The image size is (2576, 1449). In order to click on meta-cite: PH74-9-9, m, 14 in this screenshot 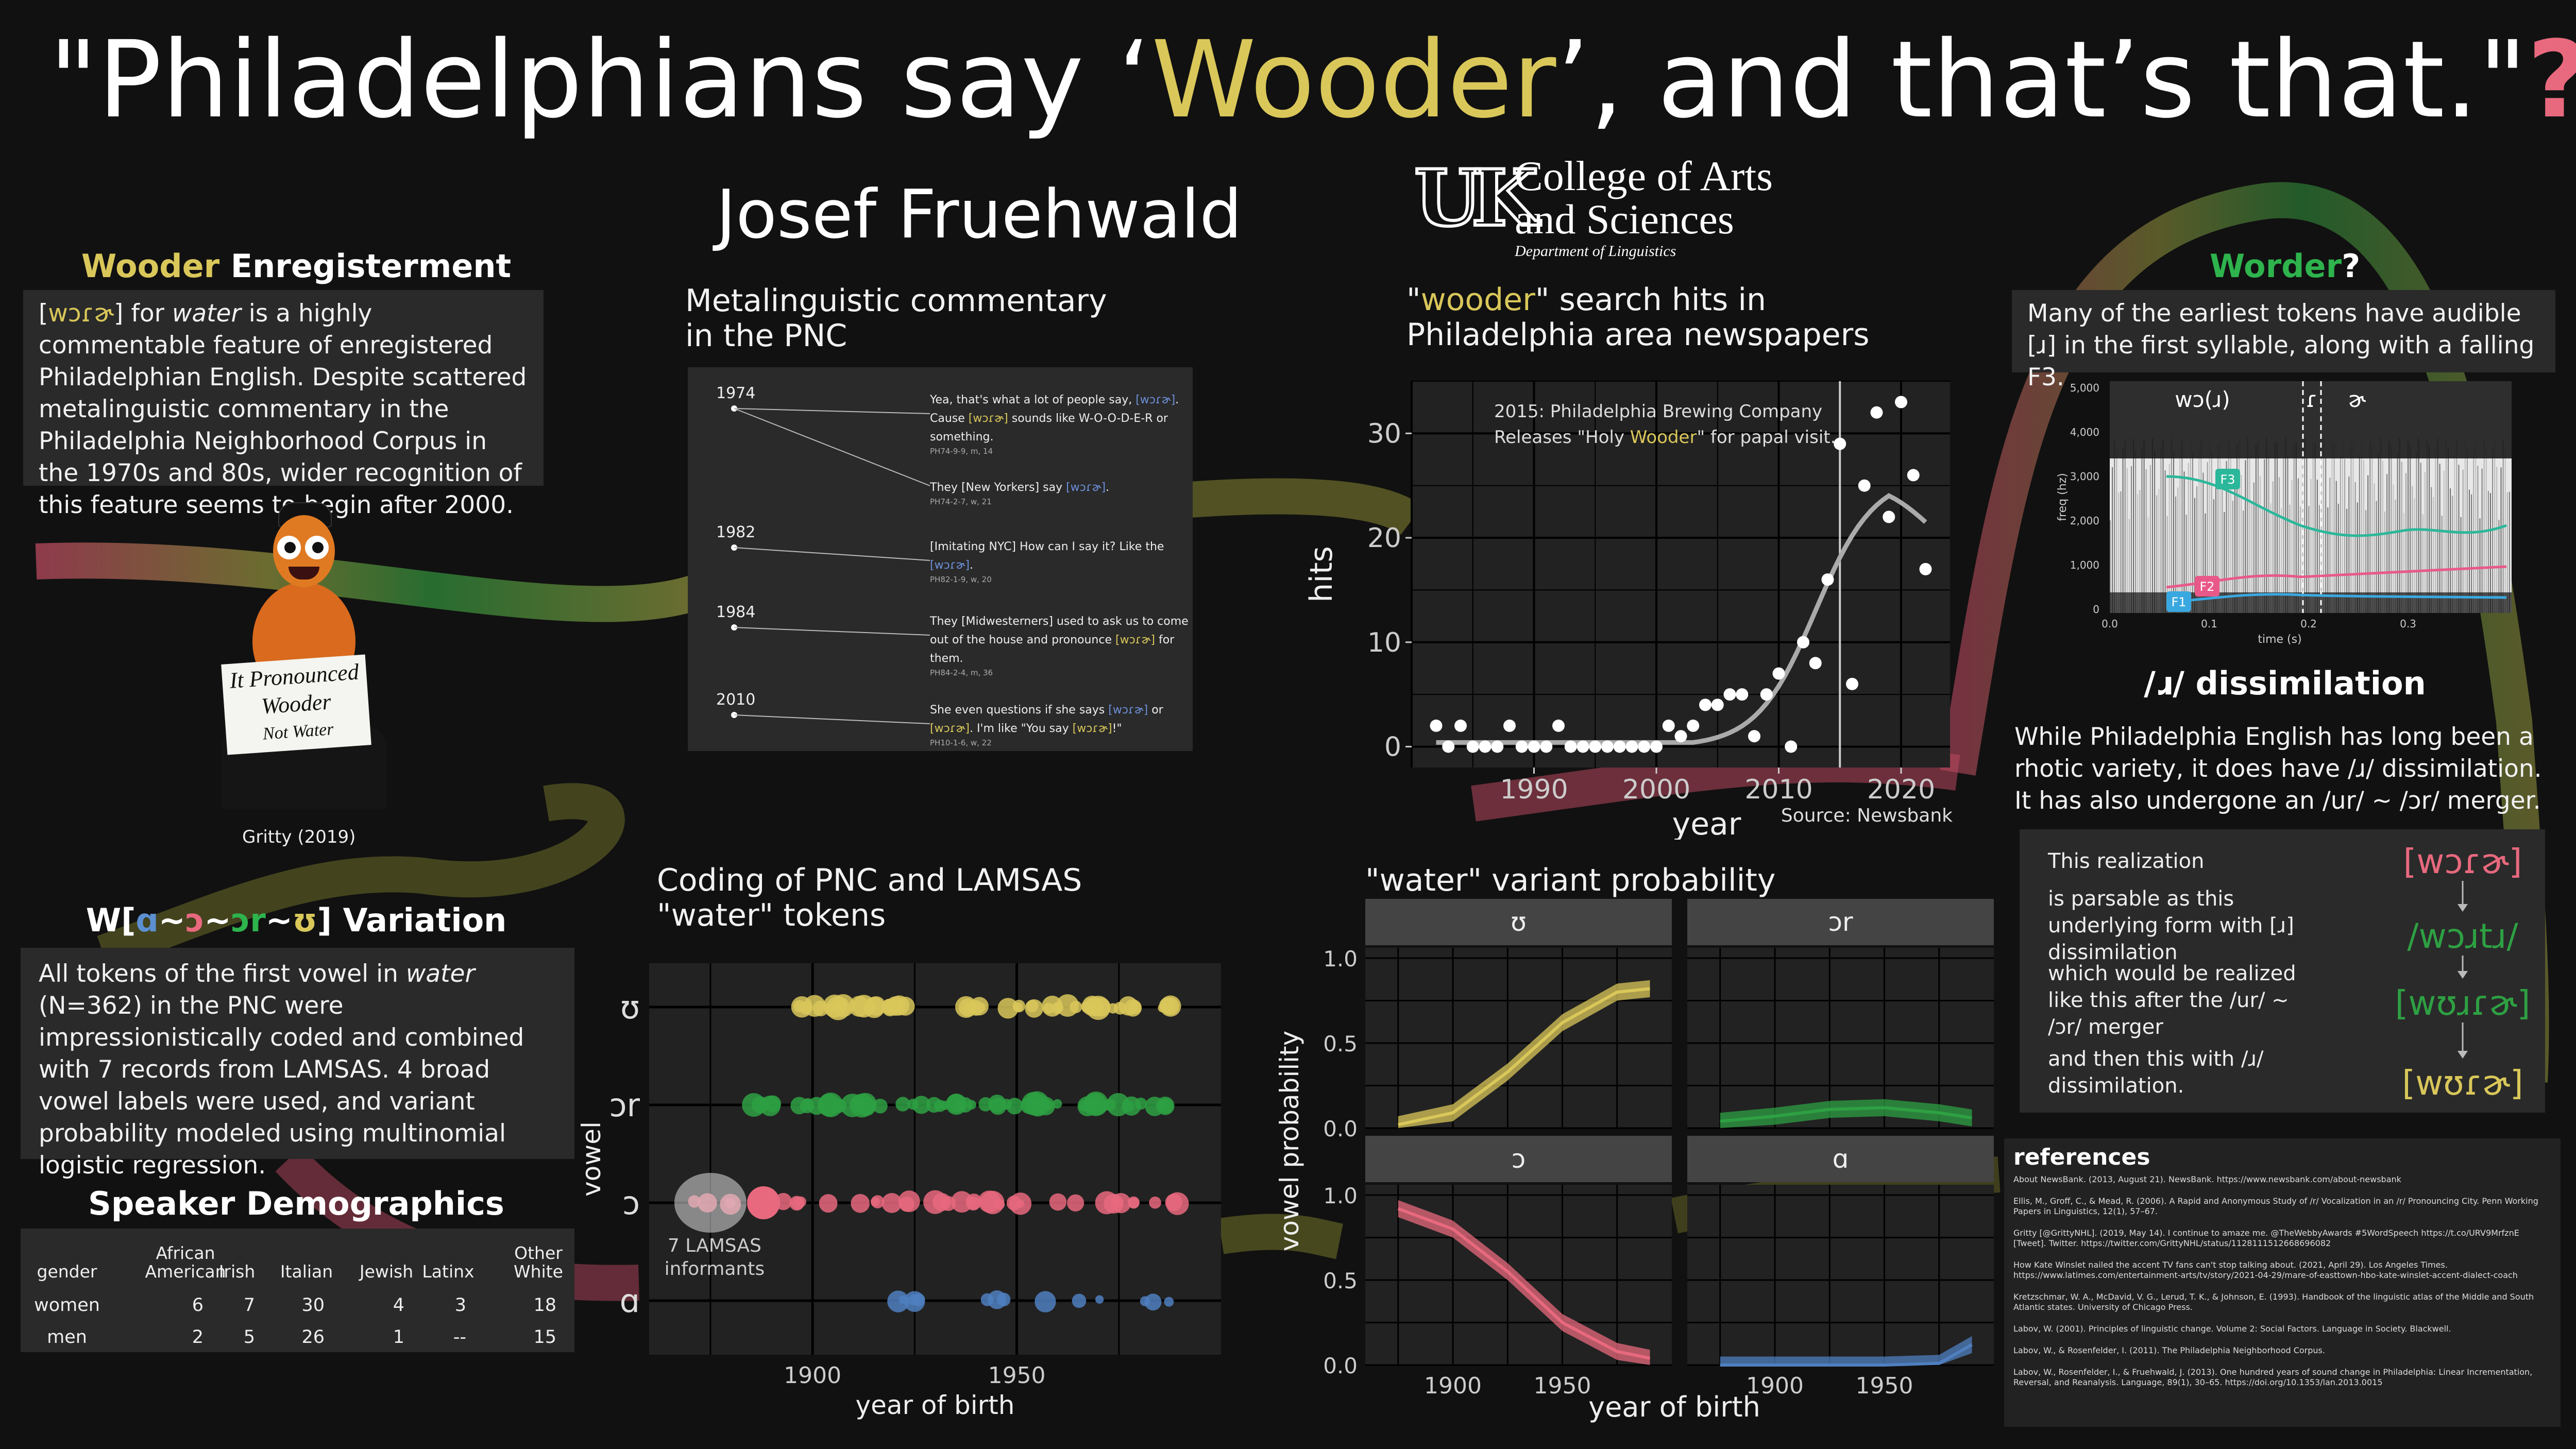, I will do `click(961, 452)`.